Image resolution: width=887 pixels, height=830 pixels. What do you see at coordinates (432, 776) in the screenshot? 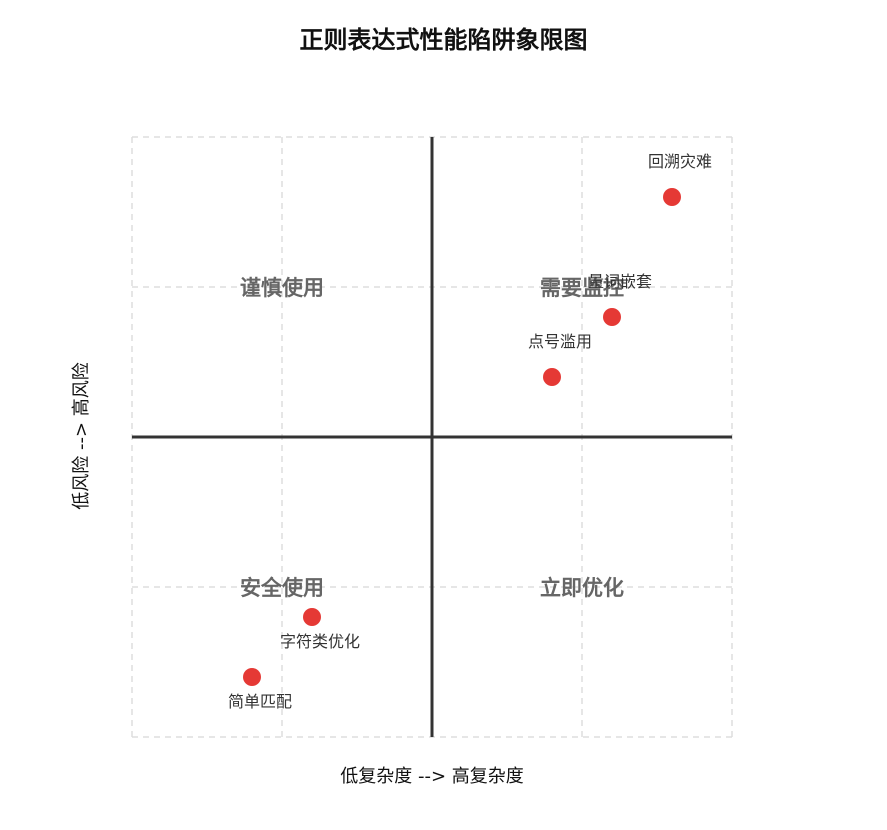
I see `x-axis-label: 低复杂度 --> 高复杂度` at bounding box center [432, 776].